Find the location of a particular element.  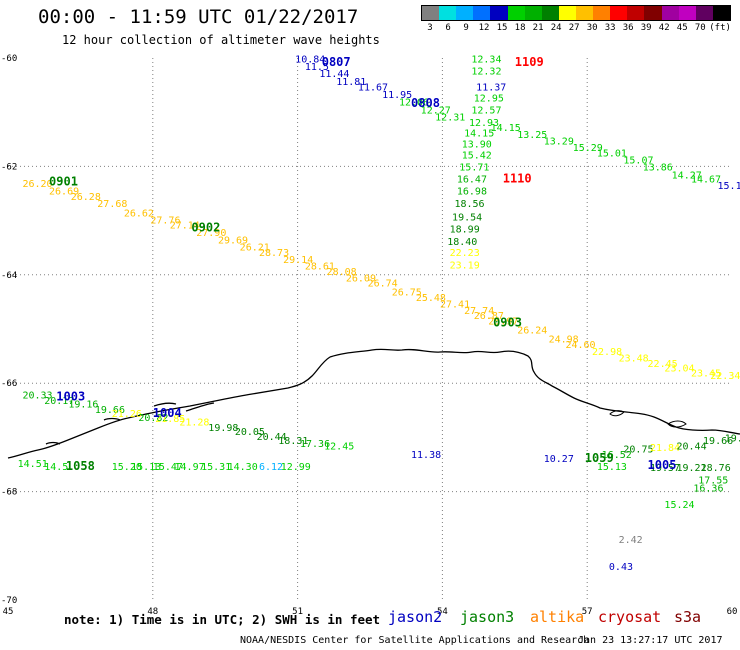

legend-s3a: s3a is located at coordinates (688, 617).